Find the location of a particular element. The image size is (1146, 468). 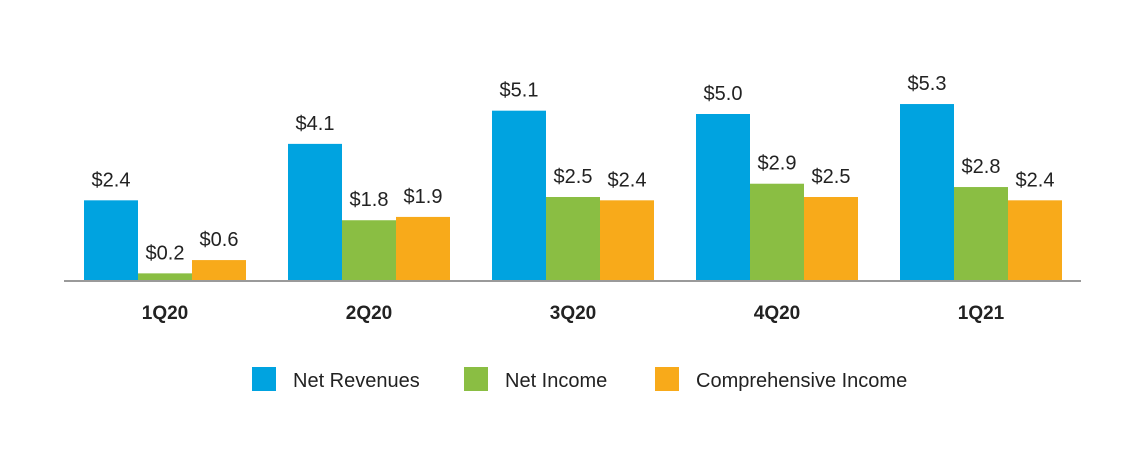

value-label-net-income-3q20: $2.5 is located at coordinates (573, 177).